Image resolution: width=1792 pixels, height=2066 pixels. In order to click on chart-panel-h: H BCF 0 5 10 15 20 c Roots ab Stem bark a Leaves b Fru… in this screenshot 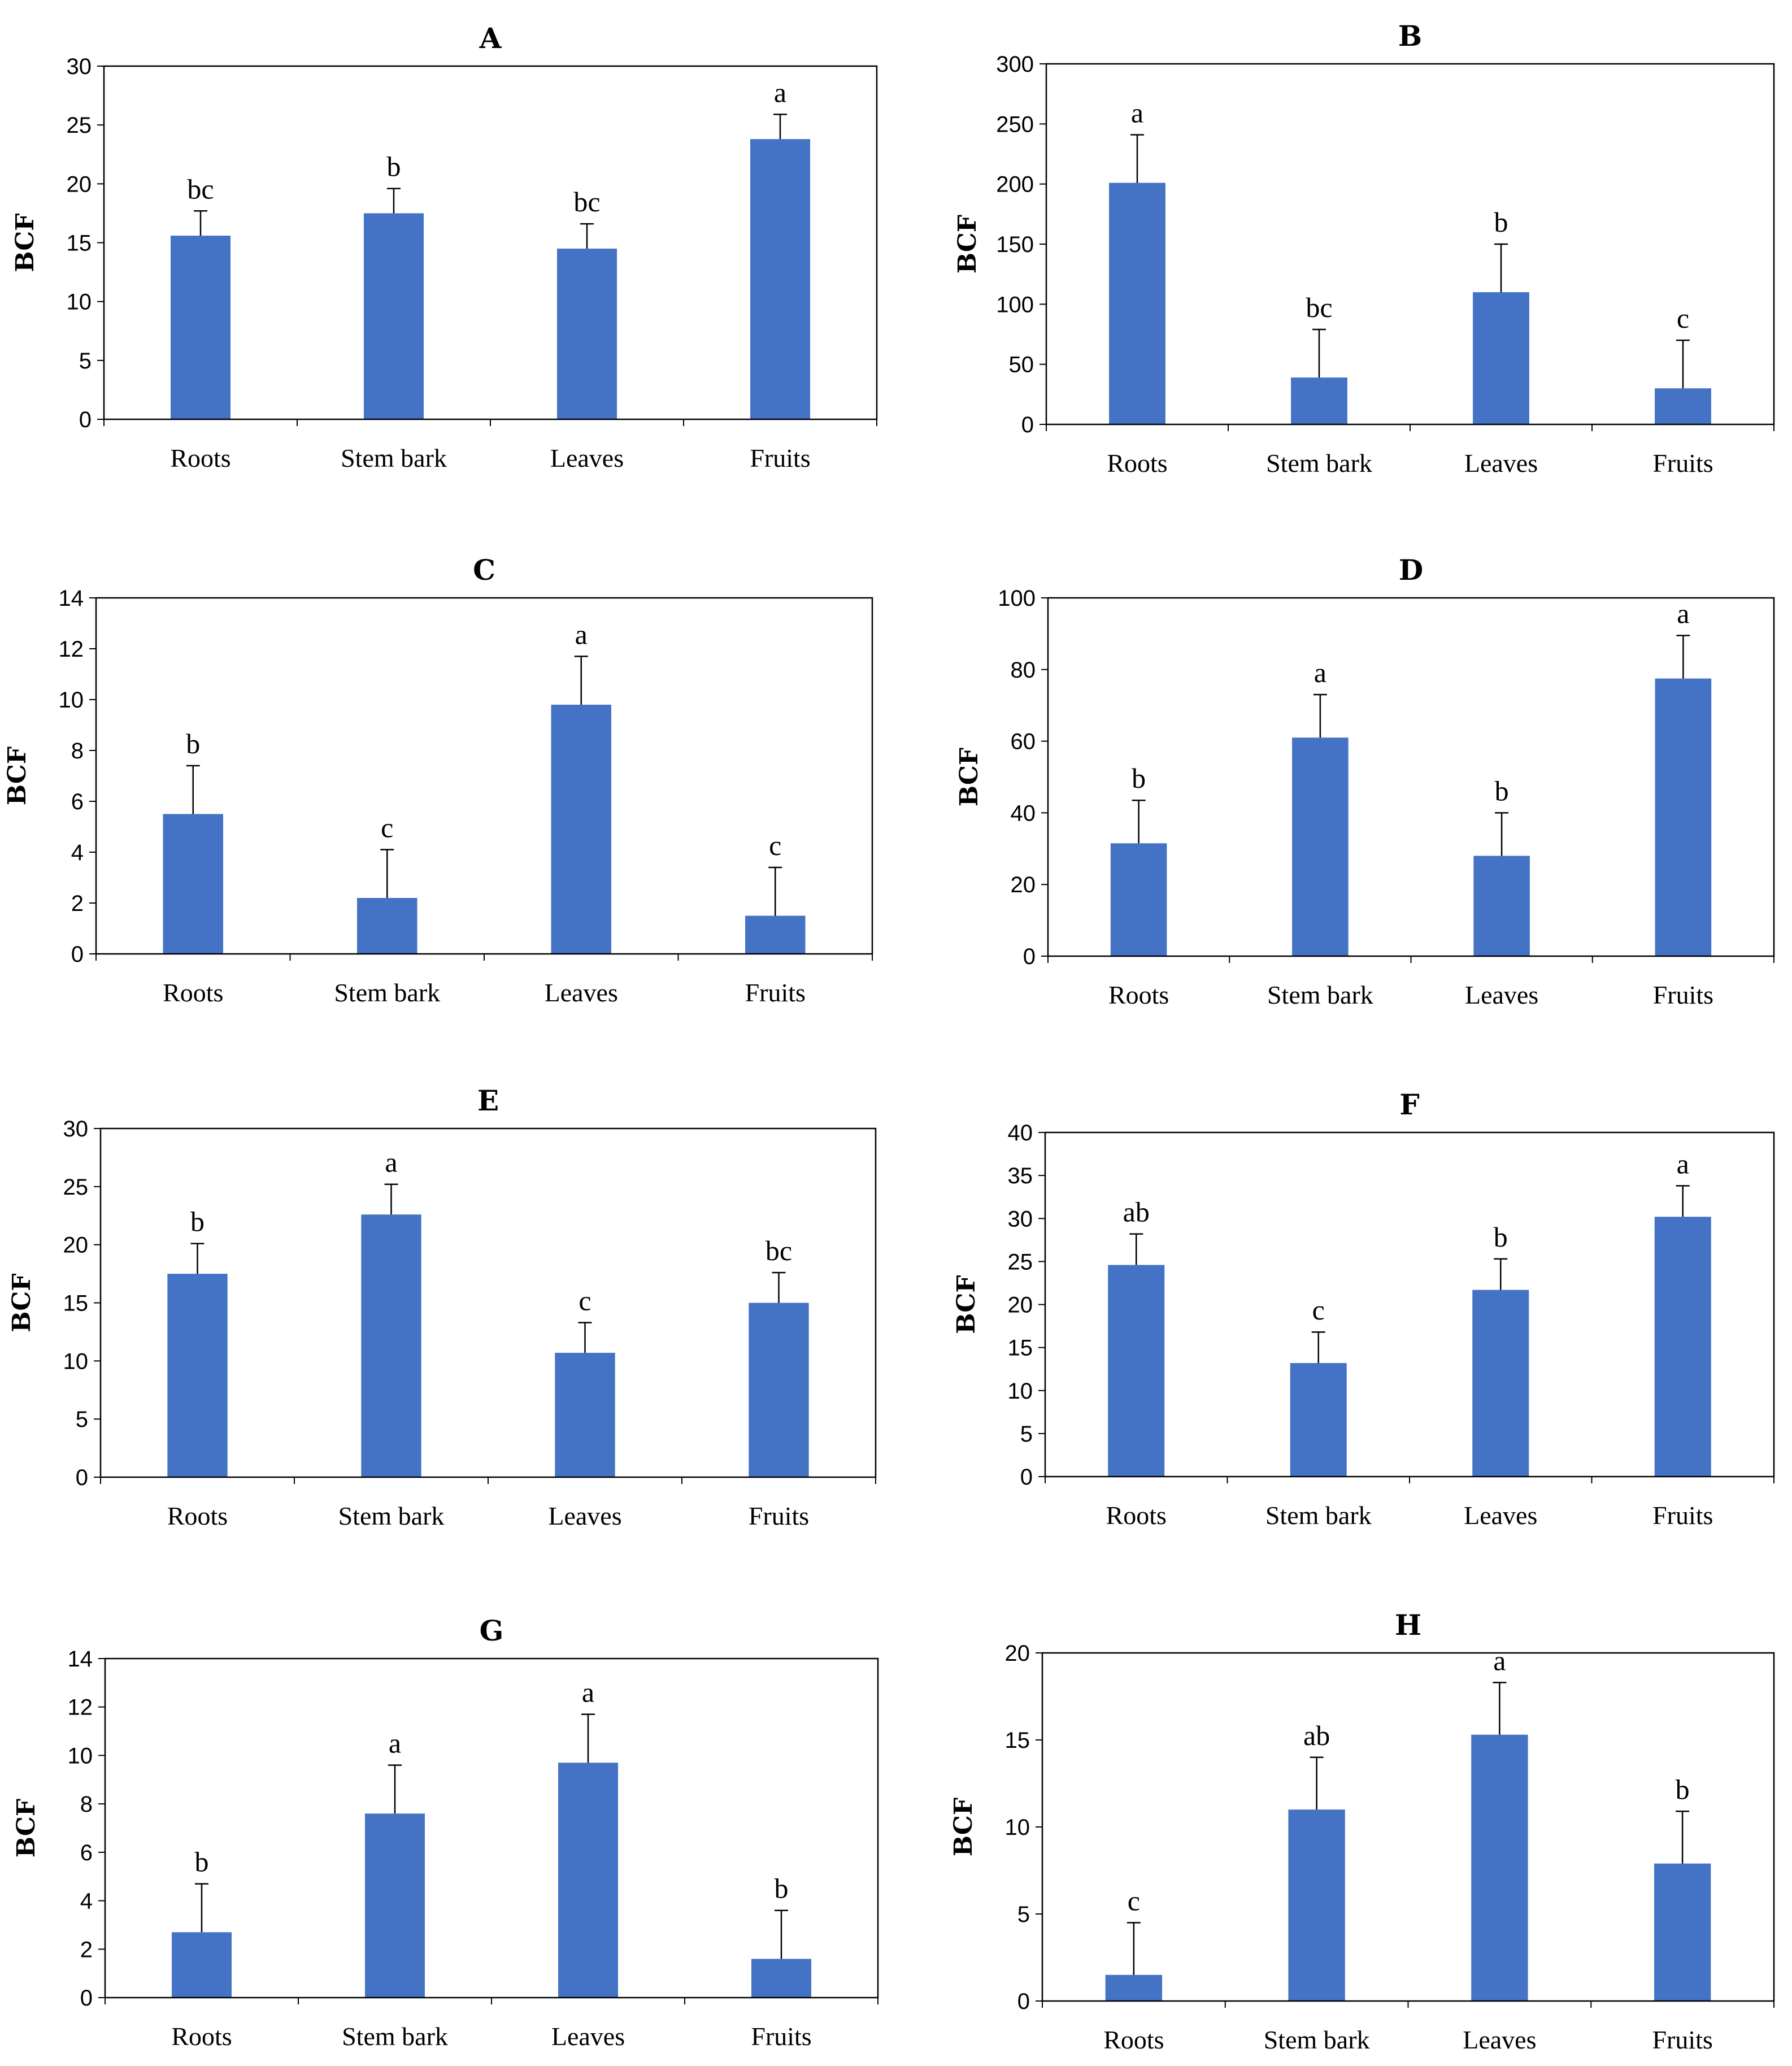, I will do `click(1362, 1831)`.